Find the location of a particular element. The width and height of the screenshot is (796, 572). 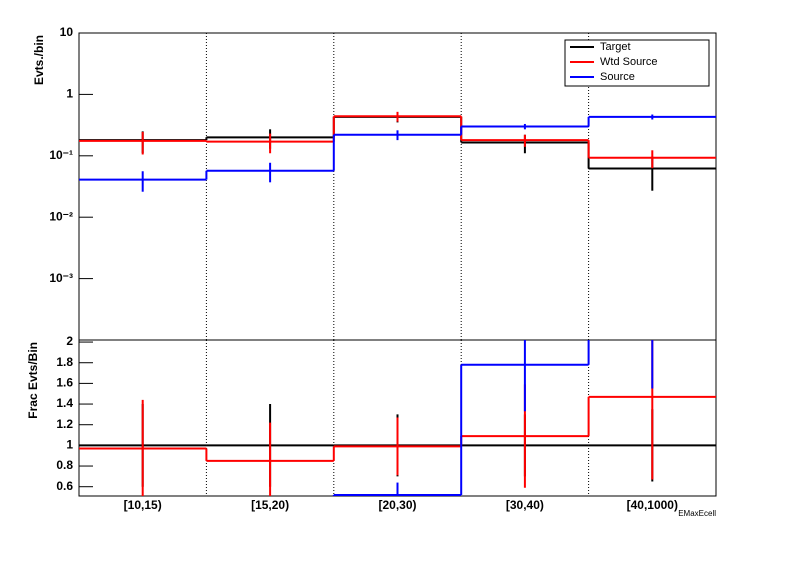

y-axis-label: Evts./bin is located at coordinates (39, 60).